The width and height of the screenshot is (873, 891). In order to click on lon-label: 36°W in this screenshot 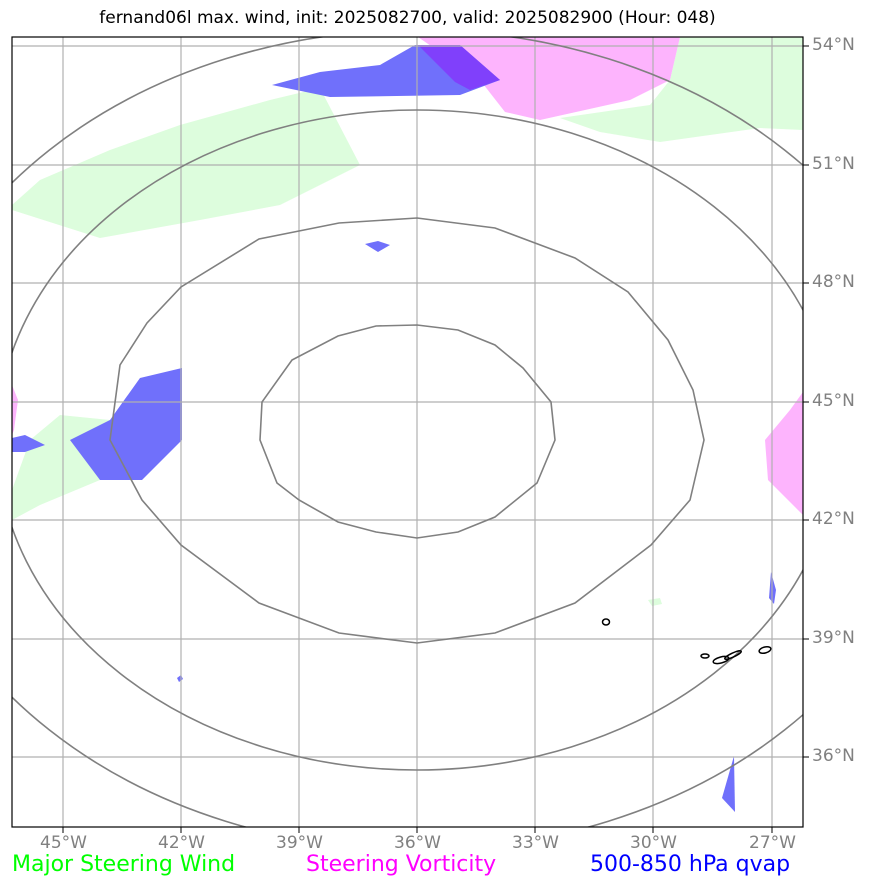, I will do `click(417, 843)`.